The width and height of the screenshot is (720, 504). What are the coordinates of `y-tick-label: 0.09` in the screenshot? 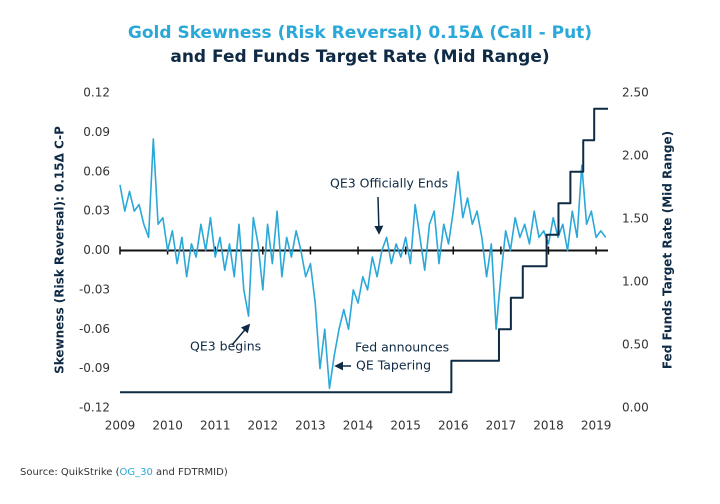 It's located at (96, 132).